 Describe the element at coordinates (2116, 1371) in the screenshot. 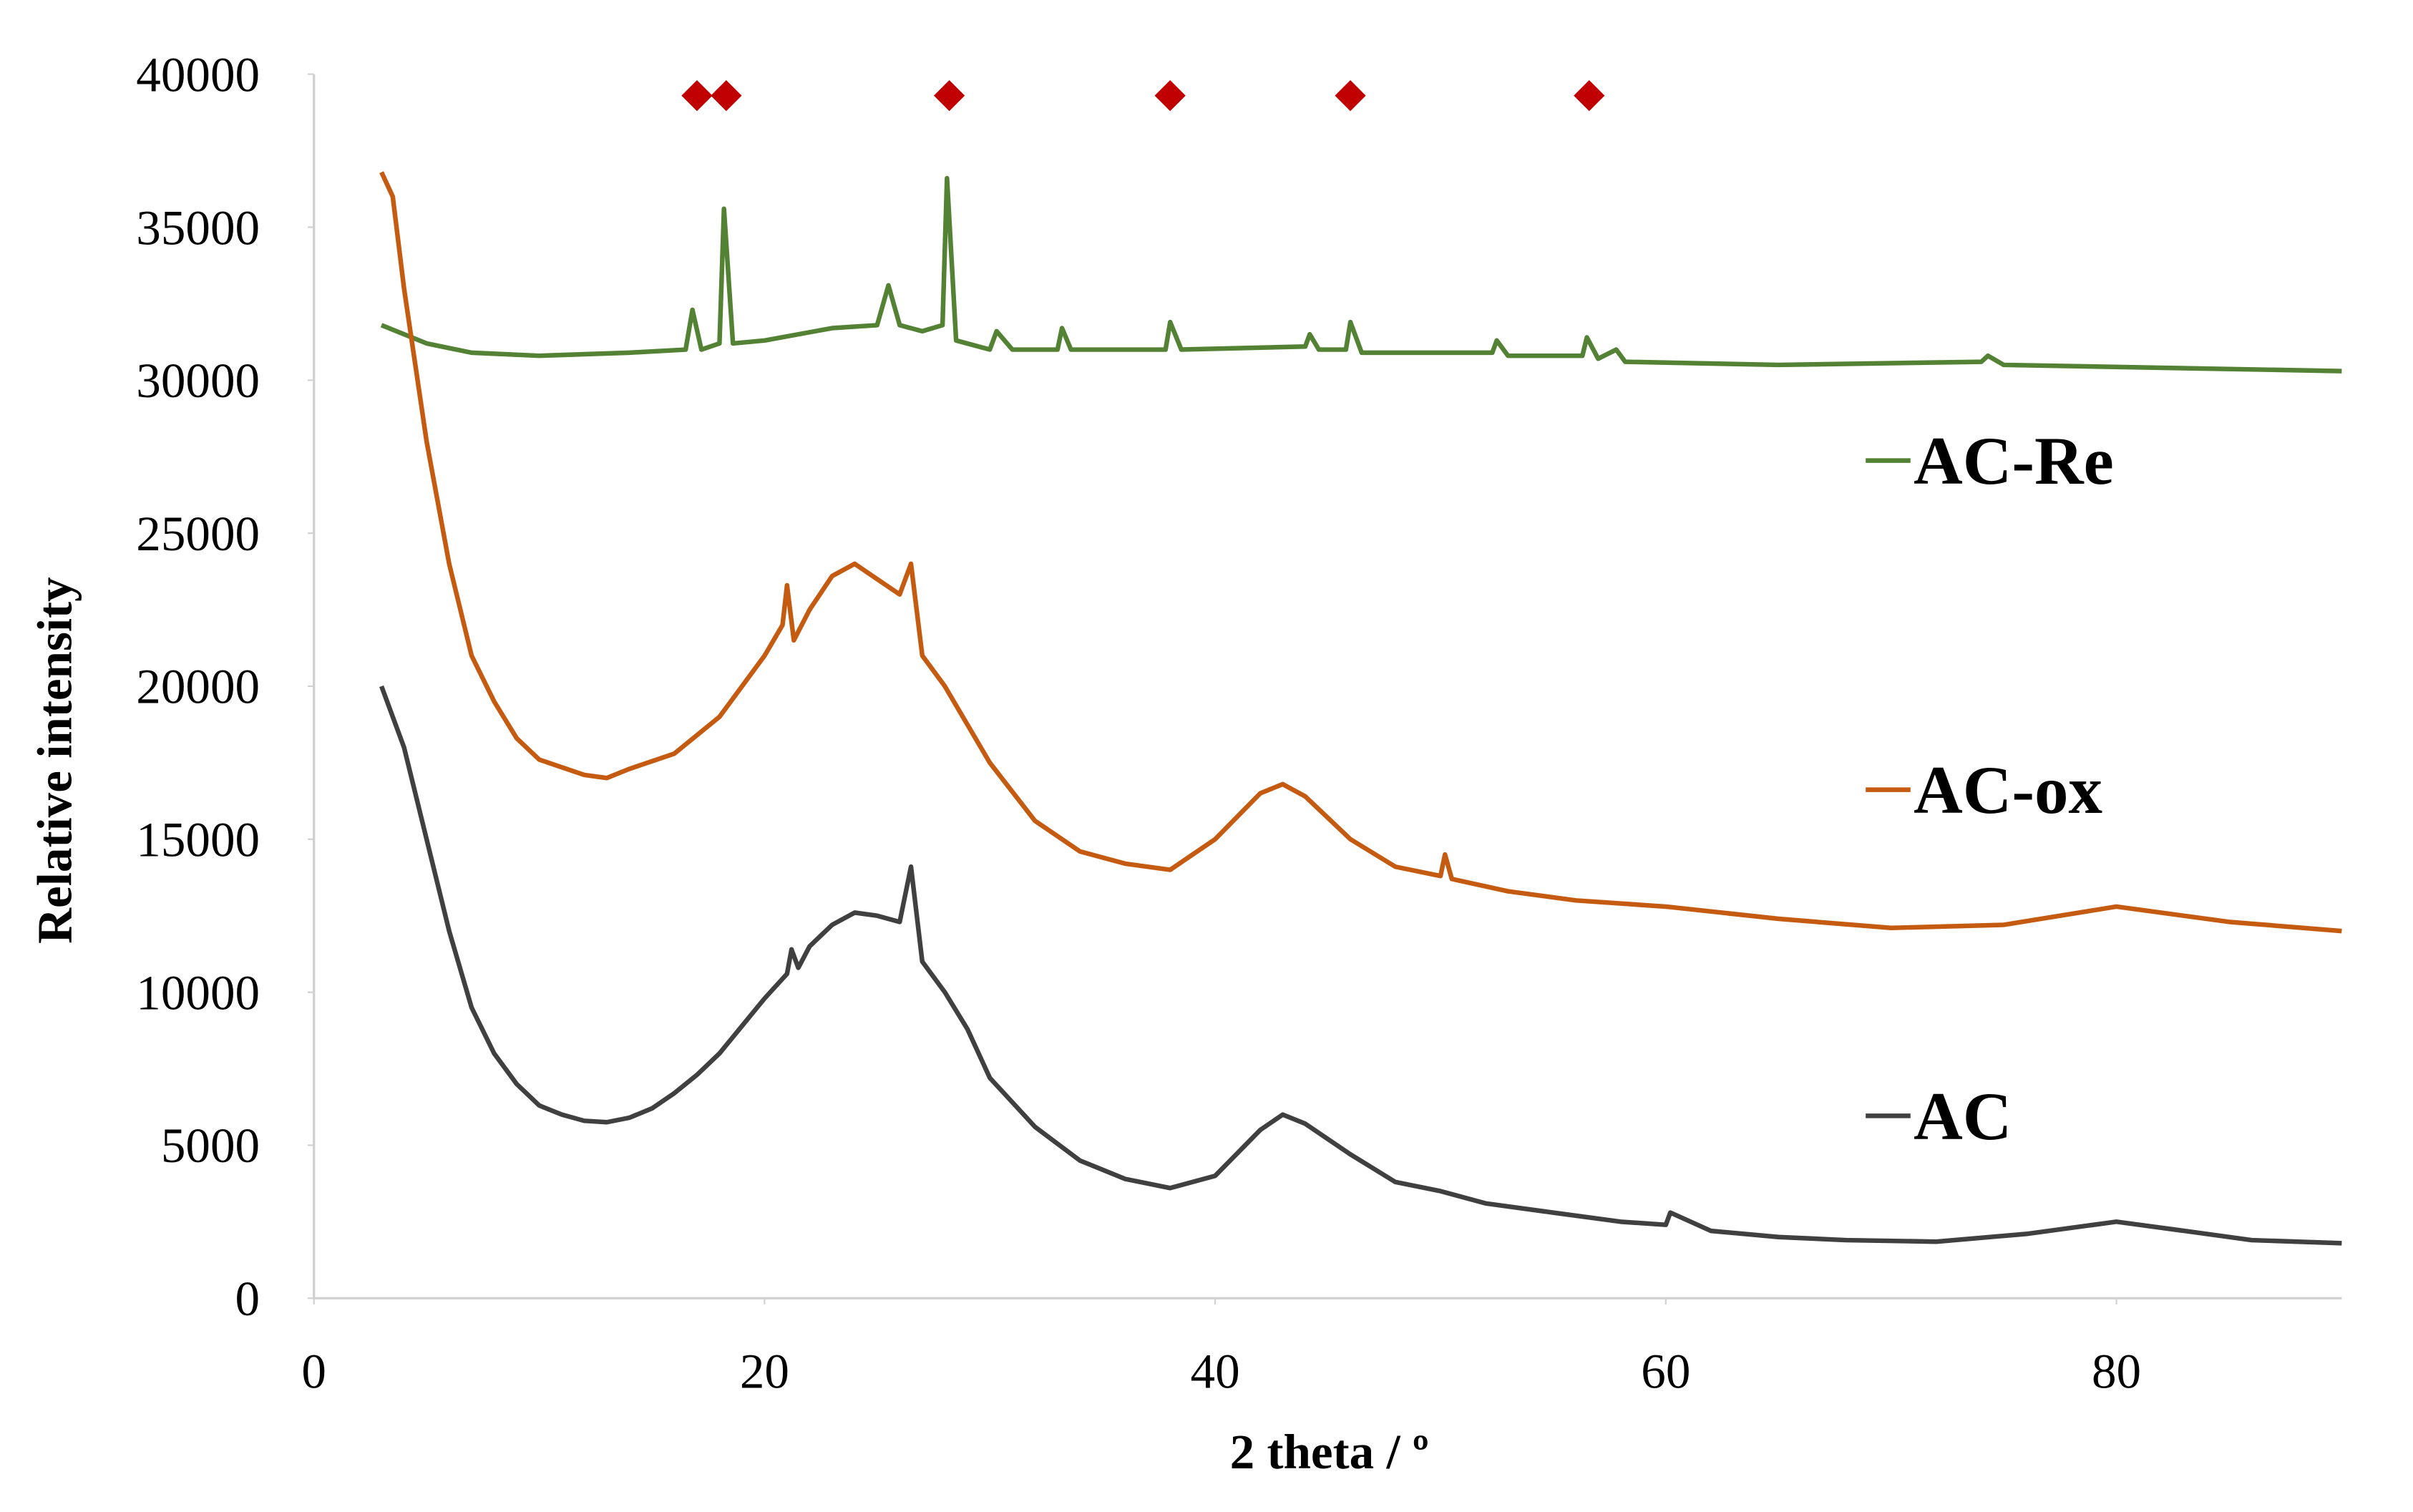

I see `x-tick-label: 80` at that location.